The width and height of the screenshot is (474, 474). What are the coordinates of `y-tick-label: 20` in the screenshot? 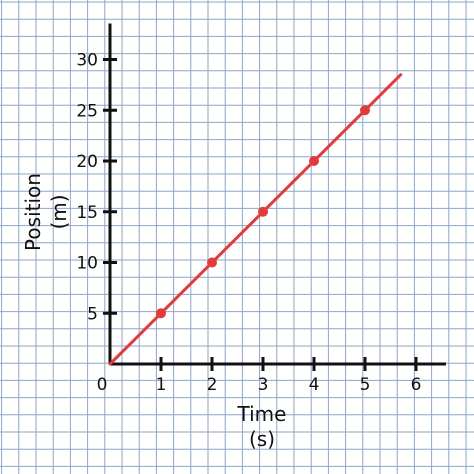 It's located at (87, 162).